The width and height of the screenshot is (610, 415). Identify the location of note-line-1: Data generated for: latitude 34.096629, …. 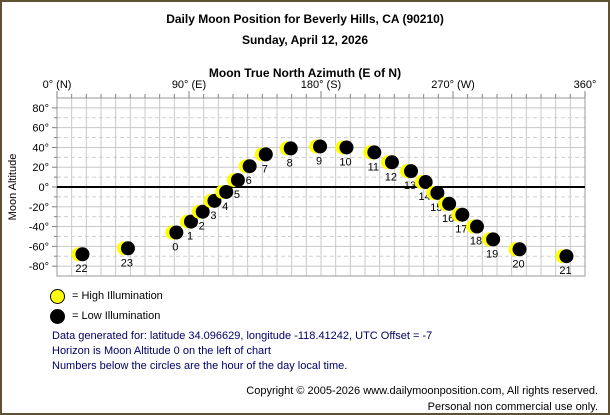
(242, 336).